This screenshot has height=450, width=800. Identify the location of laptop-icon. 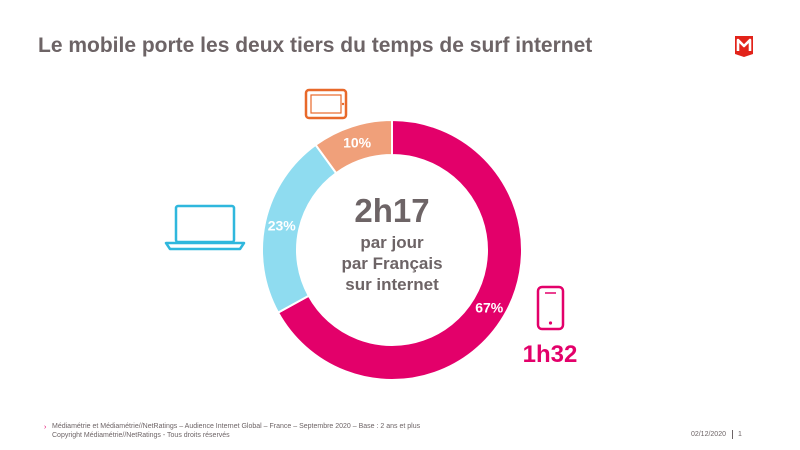
(205, 227).